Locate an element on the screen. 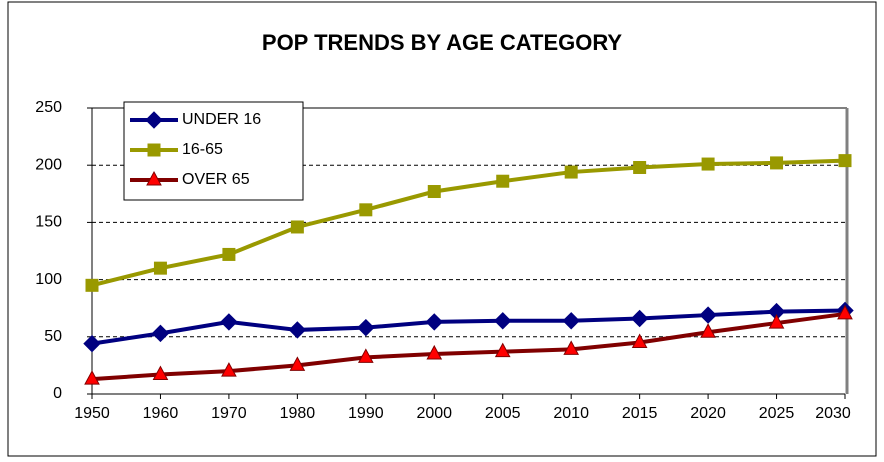 This screenshot has height=462, width=884. legend-label: OVER 65 is located at coordinates (216, 179).